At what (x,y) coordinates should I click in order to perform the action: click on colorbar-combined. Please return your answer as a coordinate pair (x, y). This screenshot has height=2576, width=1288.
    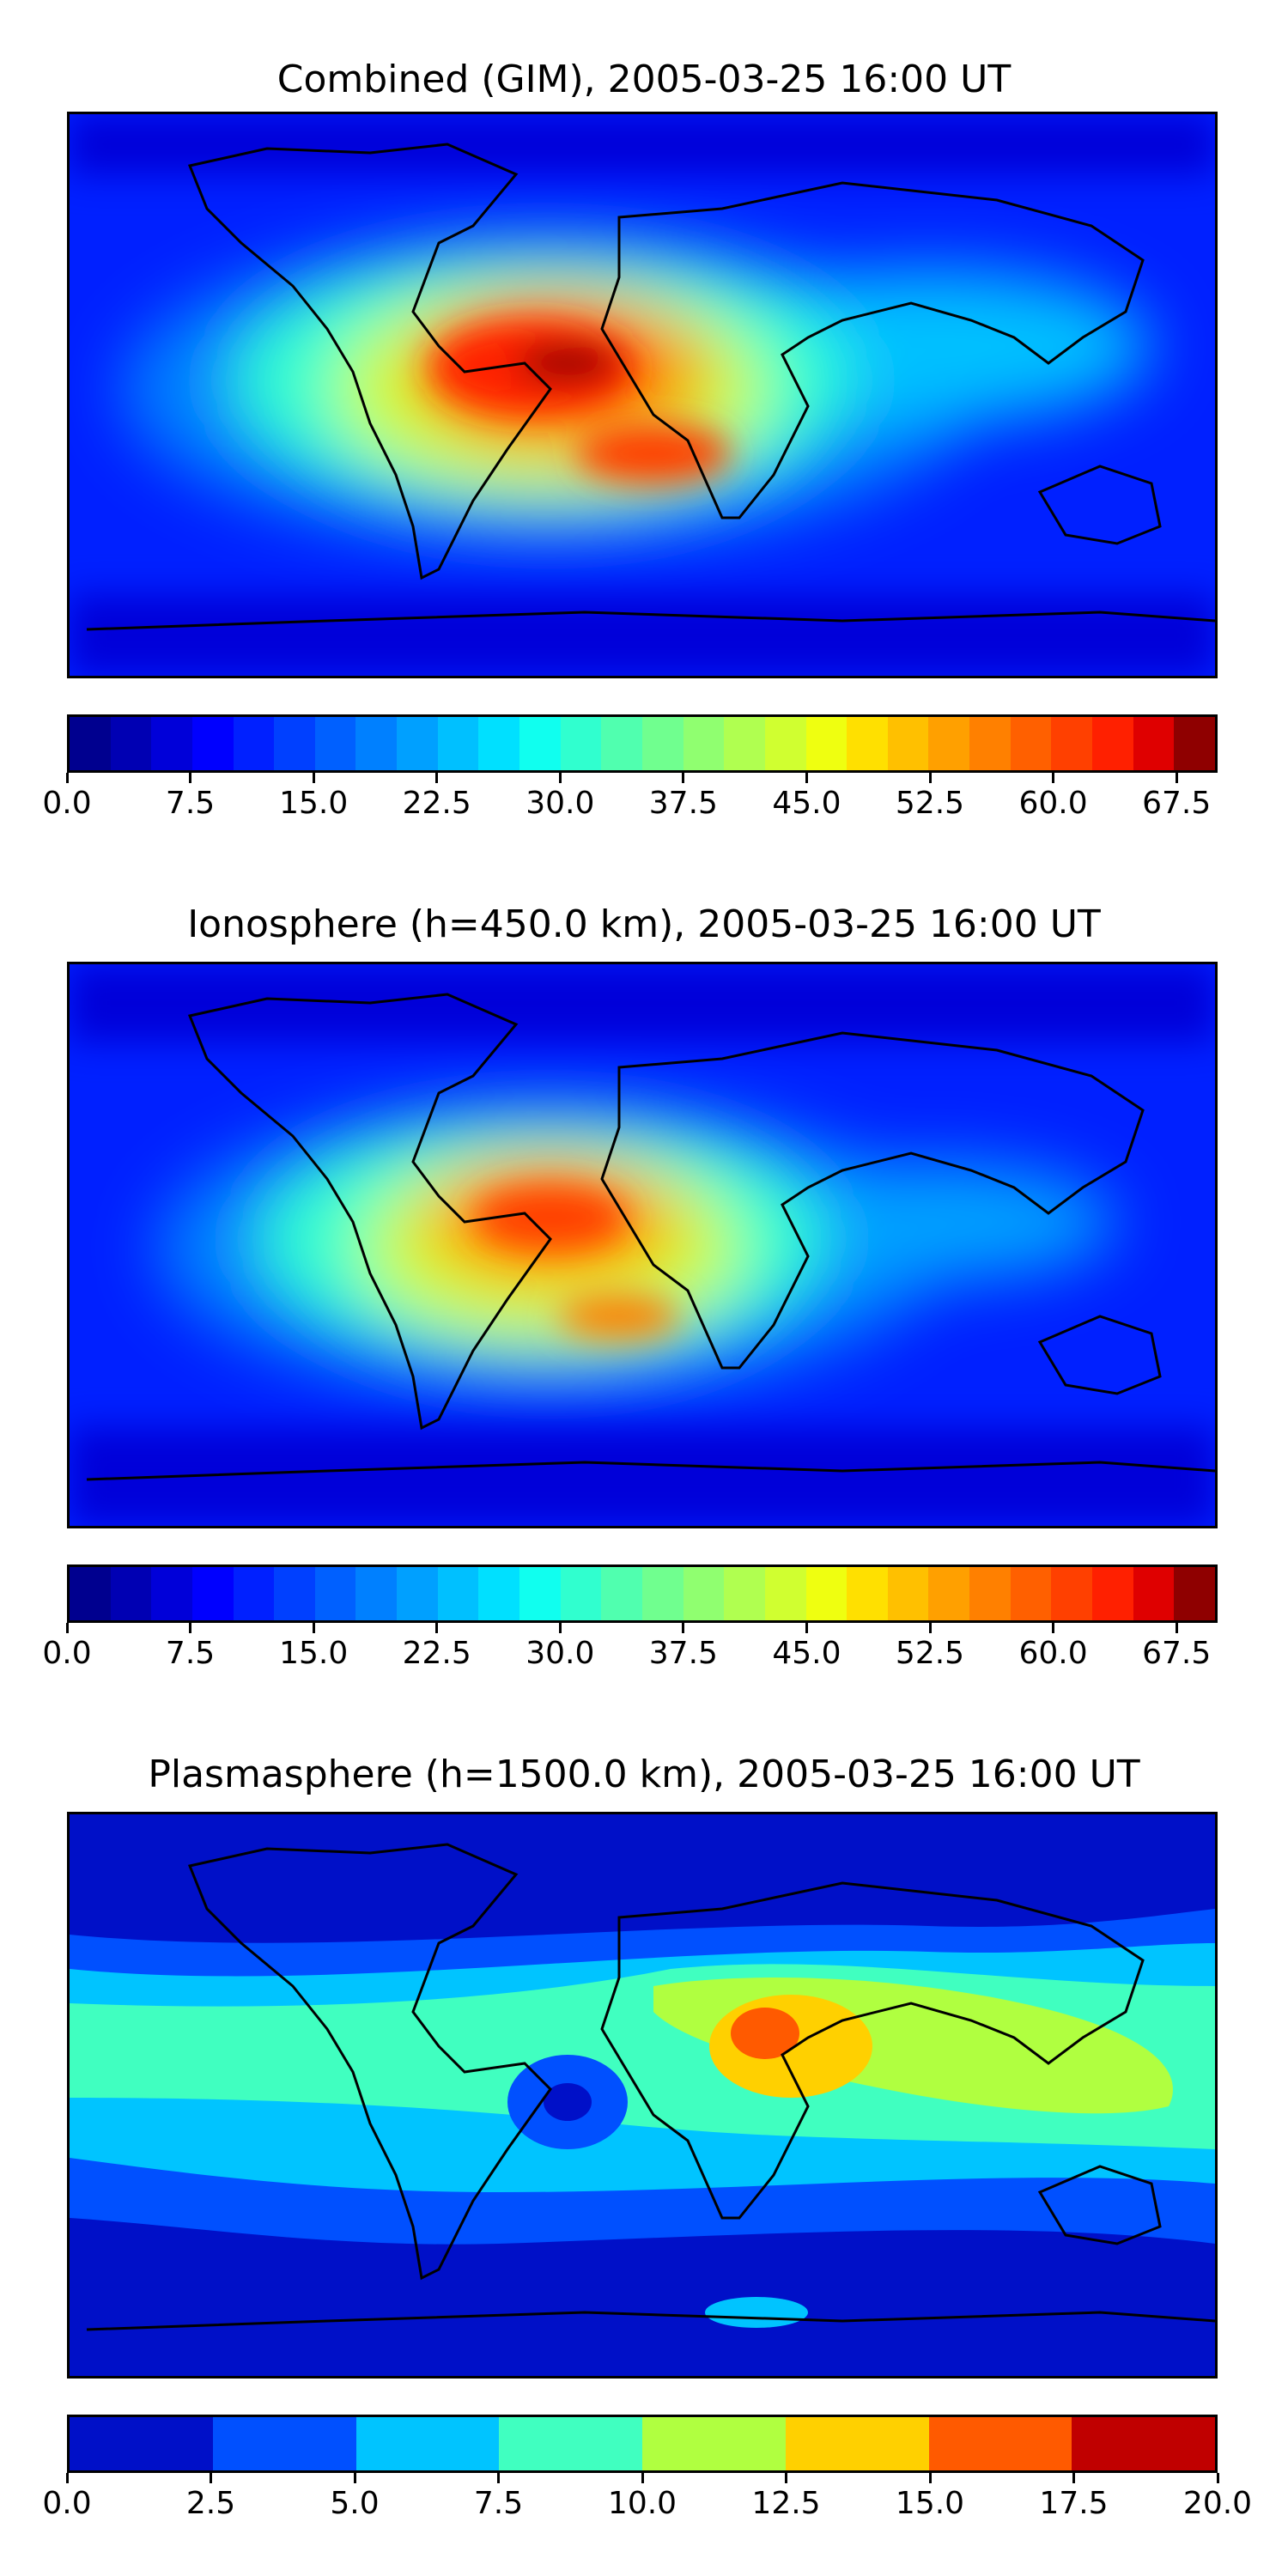
    Looking at the image, I should click on (642, 744).